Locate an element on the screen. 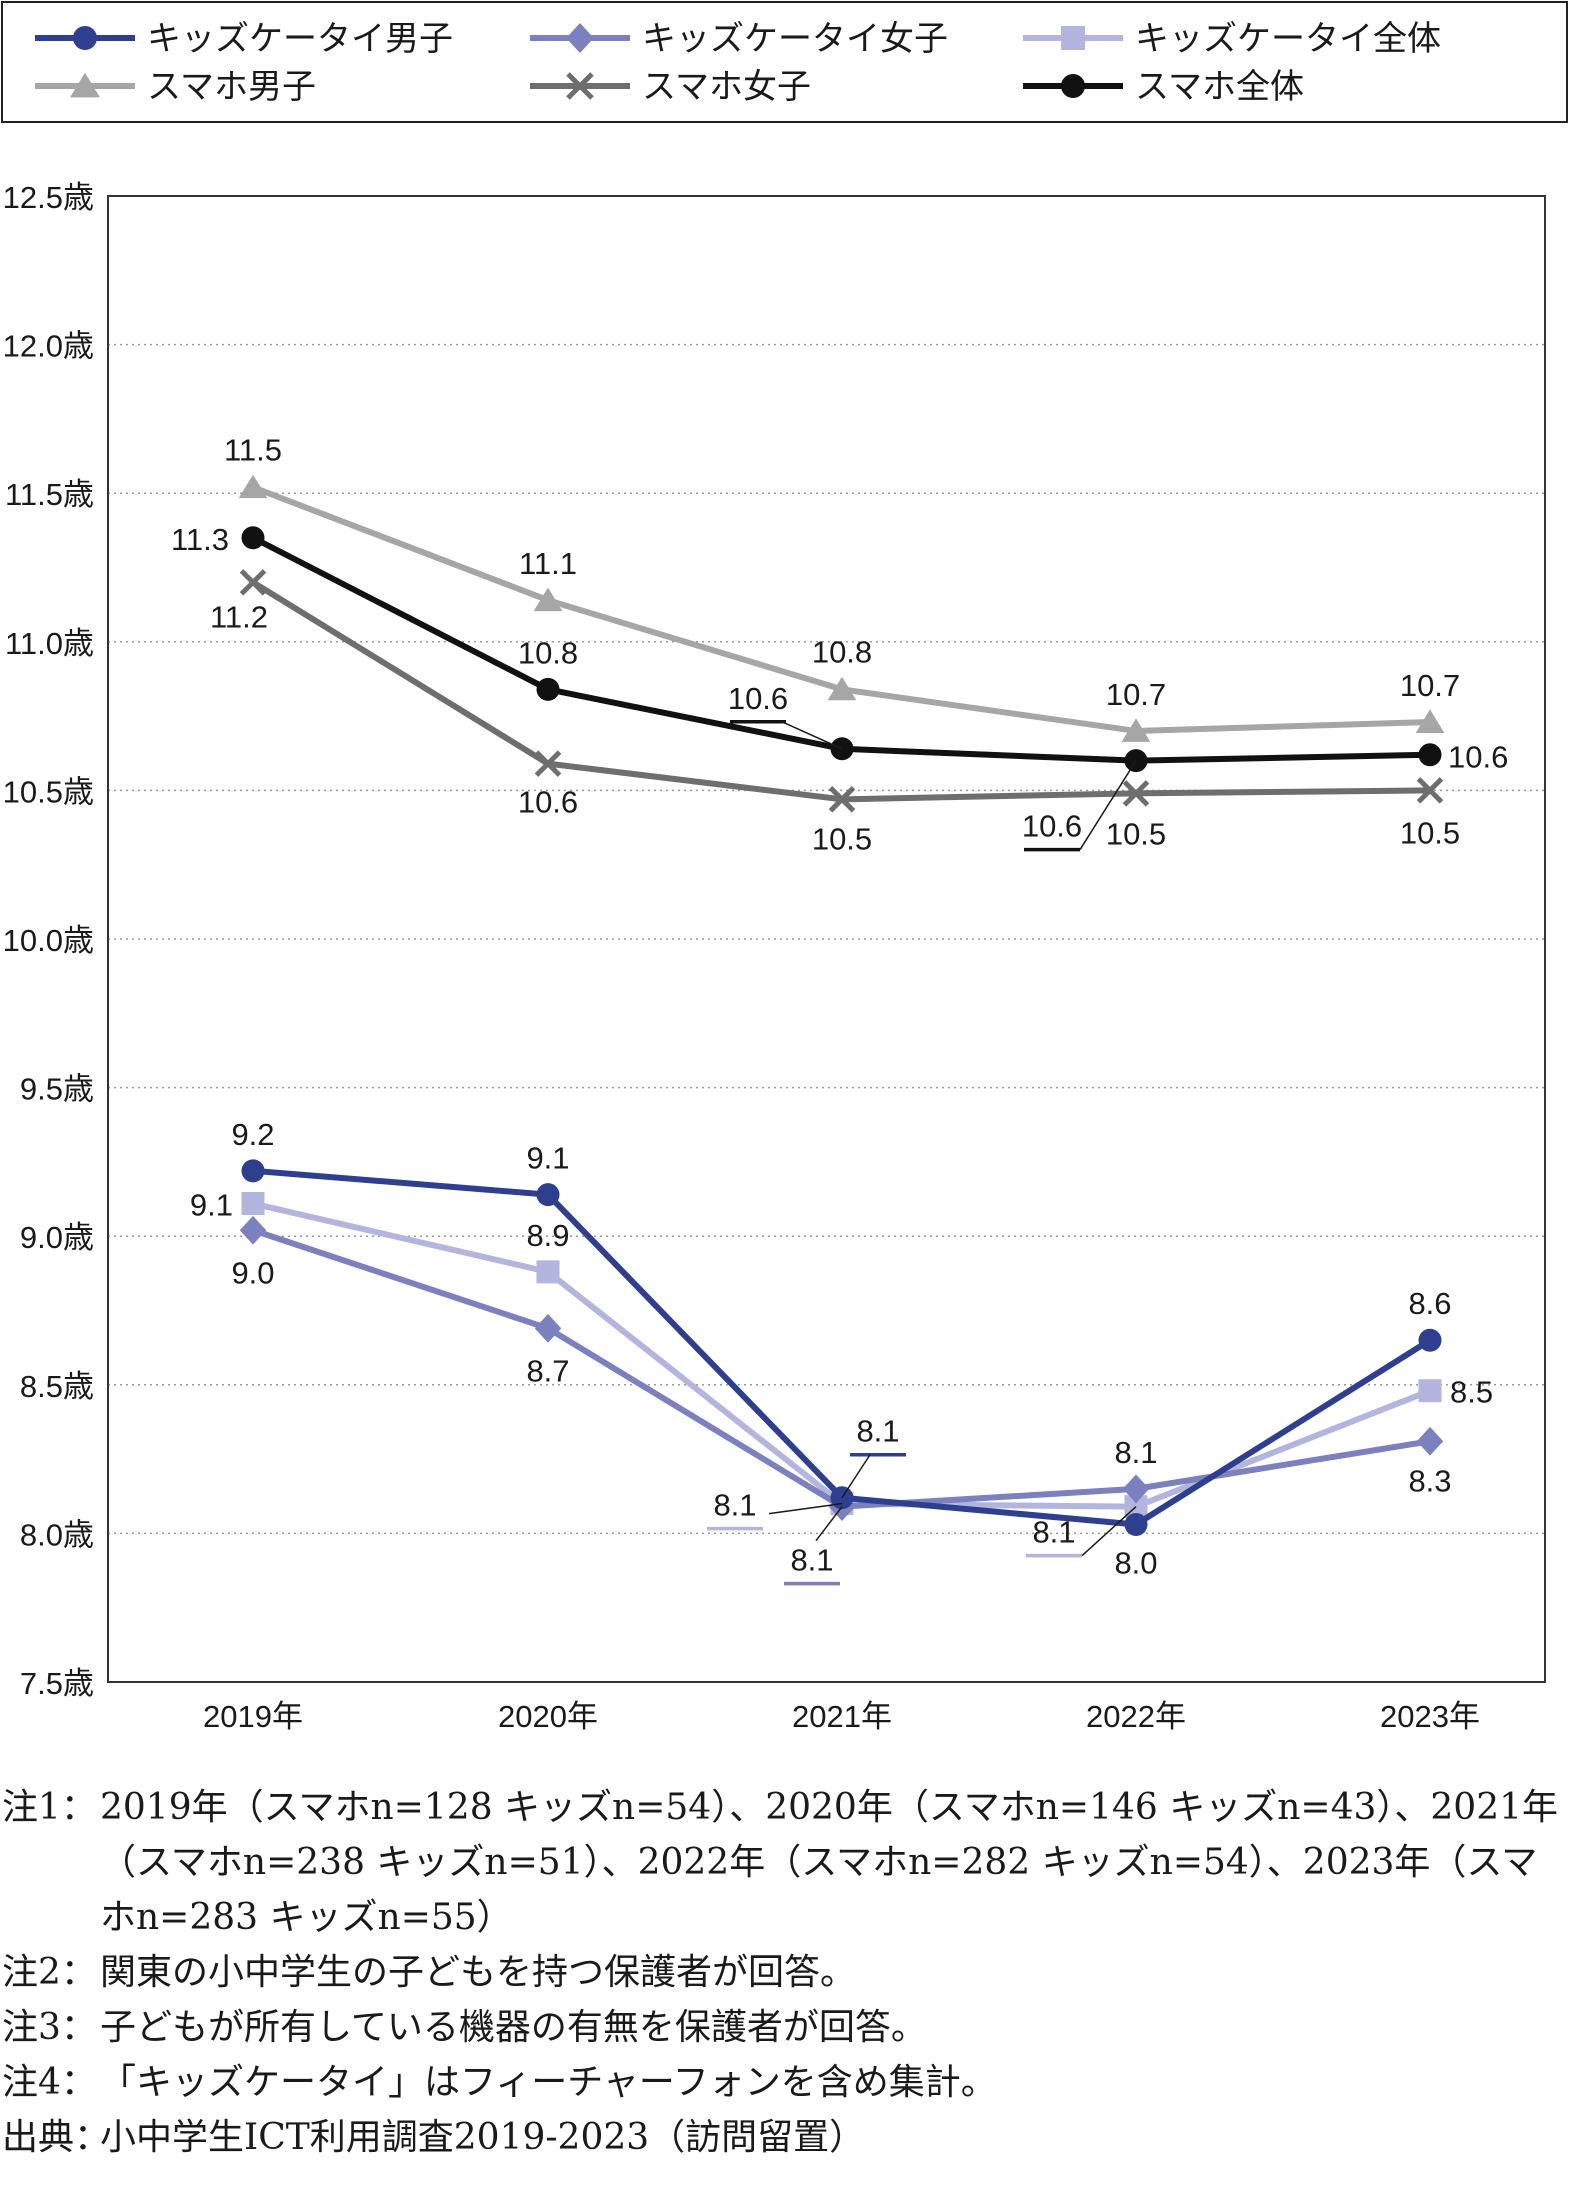 The image size is (1569, 2187). x-tick-label: 2020年 is located at coordinates (548, 1716).